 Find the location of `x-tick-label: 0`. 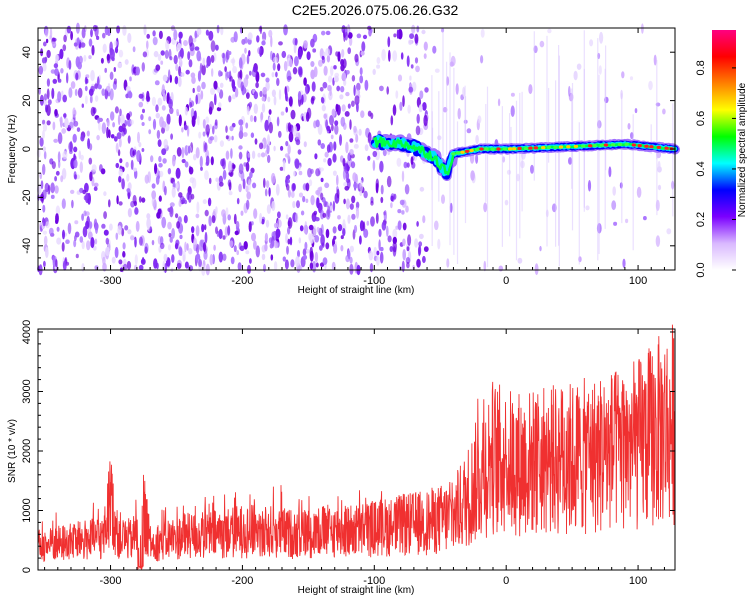

x-tick-label: 0 is located at coordinates (506, 581).